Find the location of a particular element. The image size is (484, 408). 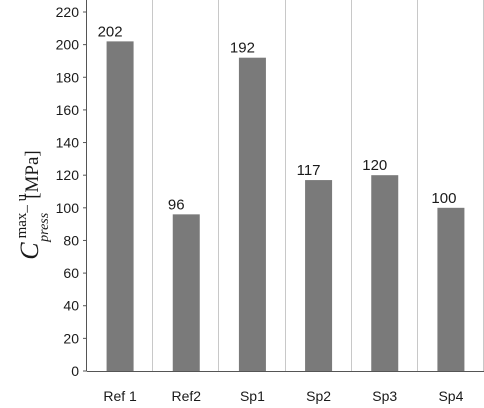

x-tick-label: Sp2 is located at coordinates (318, 396).